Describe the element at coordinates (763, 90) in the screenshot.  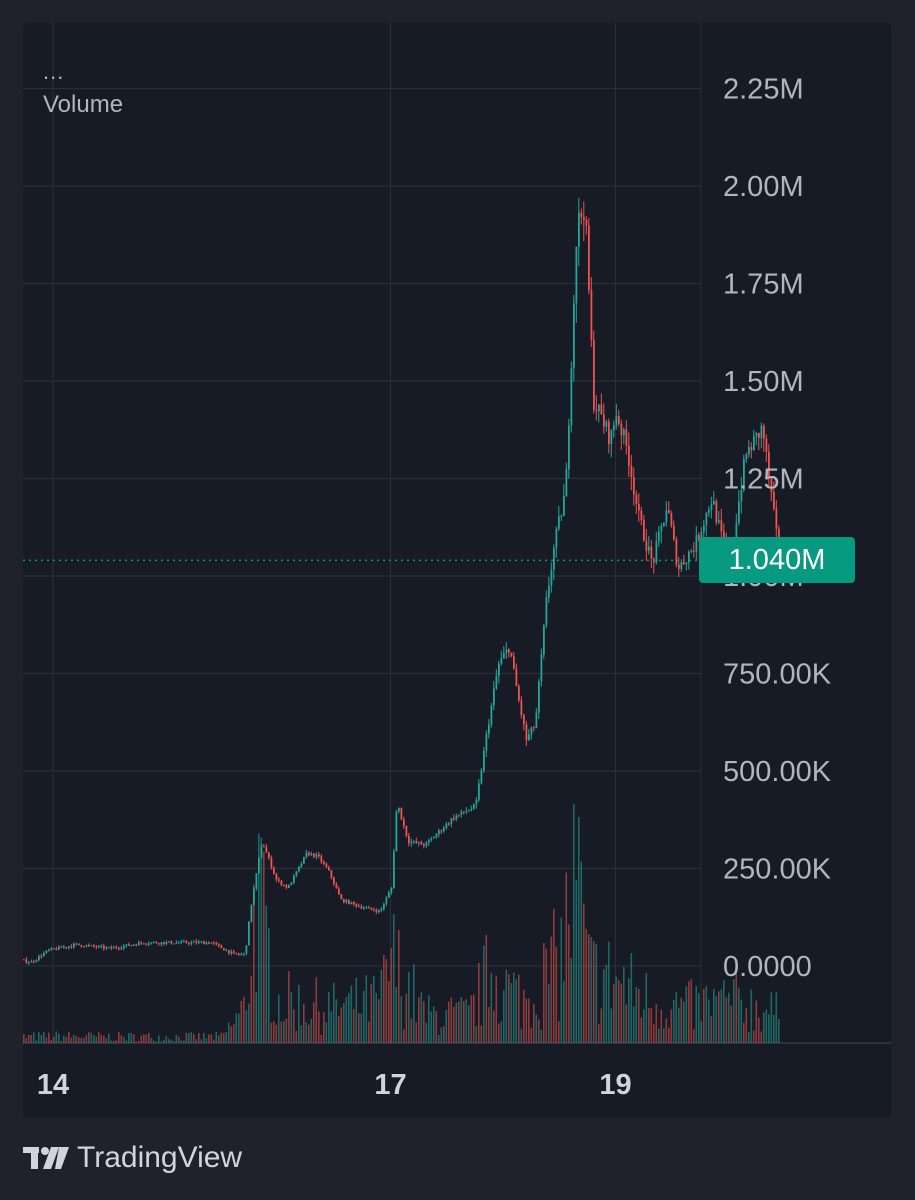
I see `y-tick-label: 2.25M` at that location.